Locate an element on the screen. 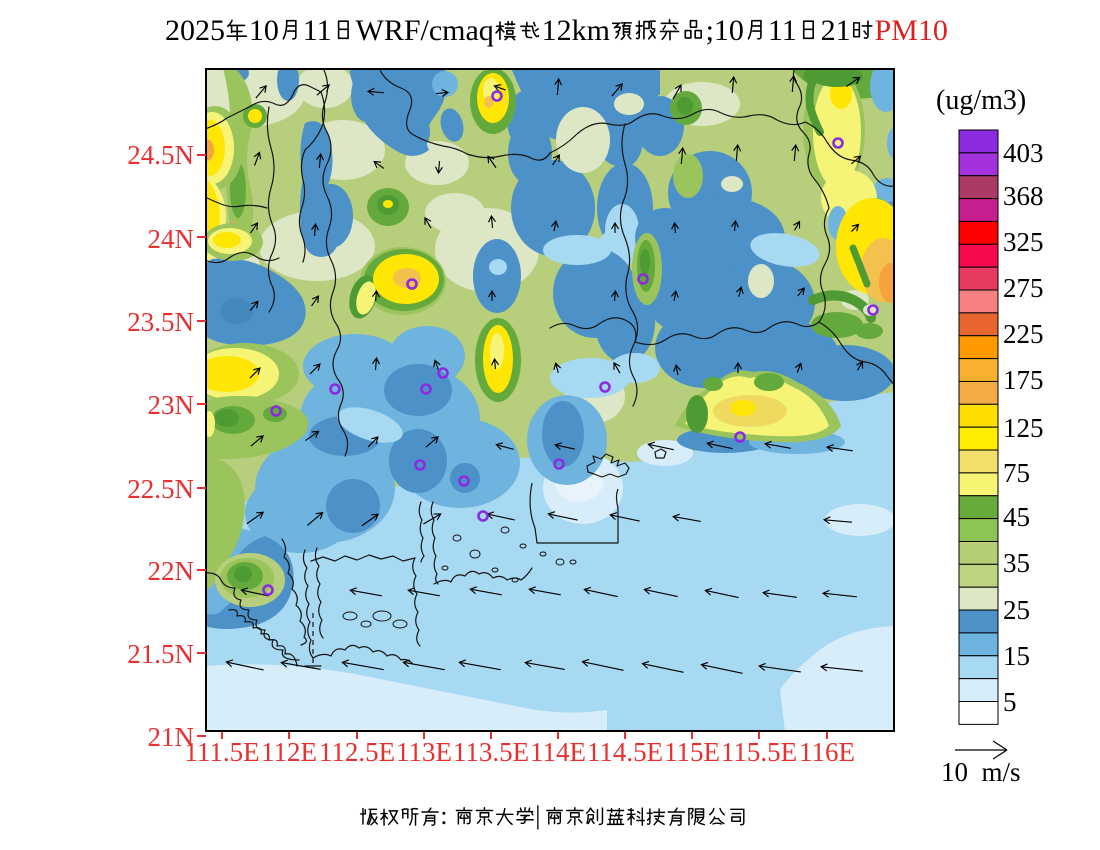  svg-text: WRF/cmaq is located at coordinates (425, 30).